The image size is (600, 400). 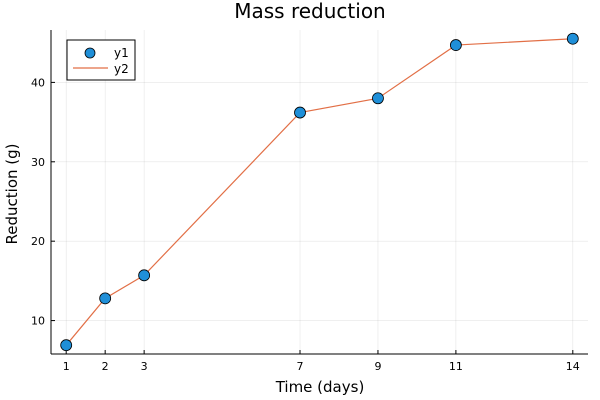 What do you see at coordinates (320, 387) in the screenshot?
I see `x-axis-label: Time (days)` at bounding box center [320, 387].